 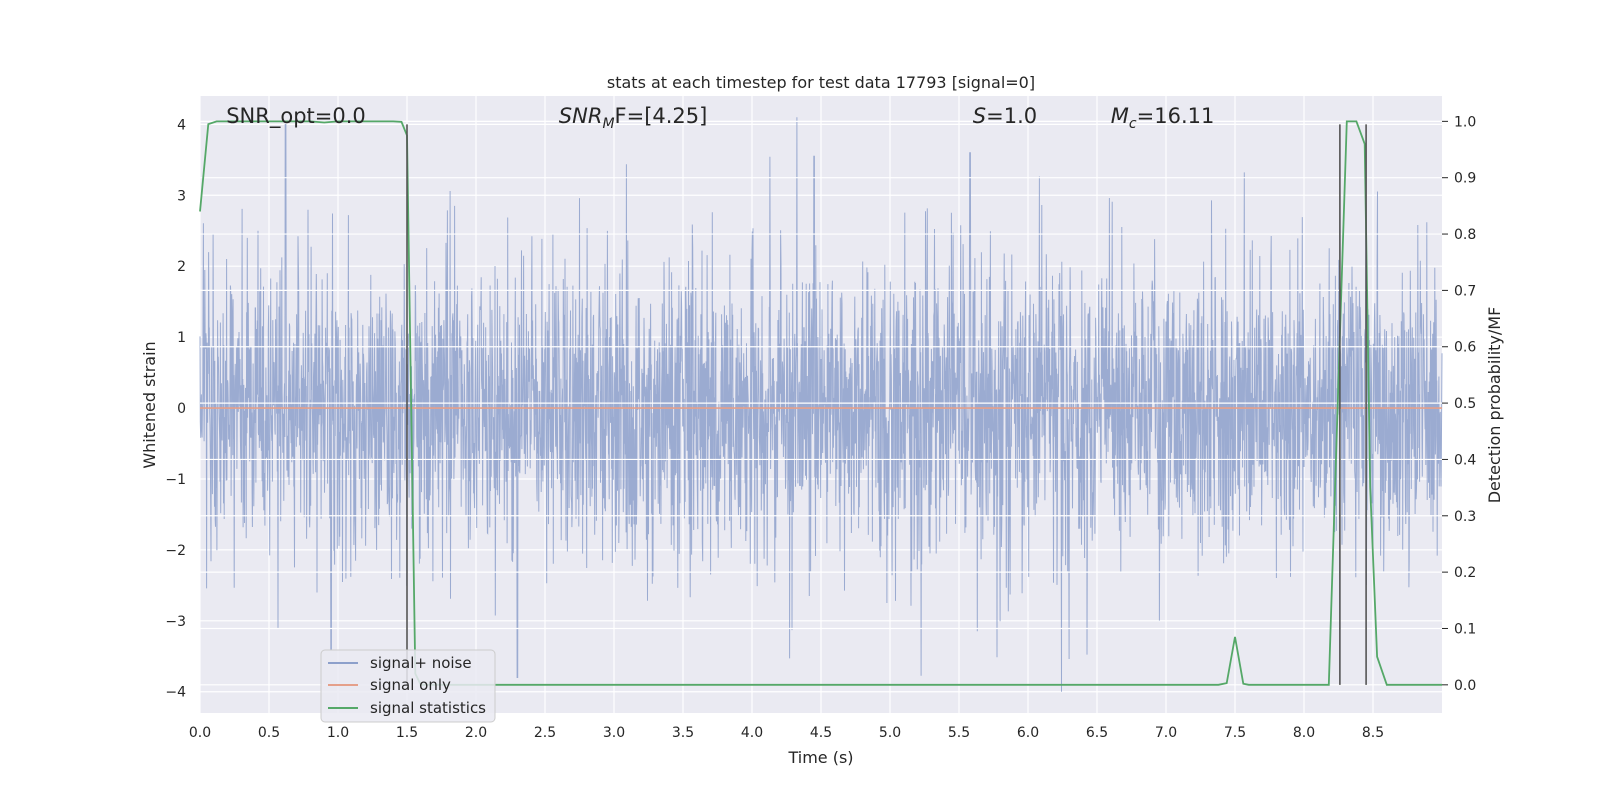 I want to click on x-tick-label: 1.0, so click(x=338, y=733).